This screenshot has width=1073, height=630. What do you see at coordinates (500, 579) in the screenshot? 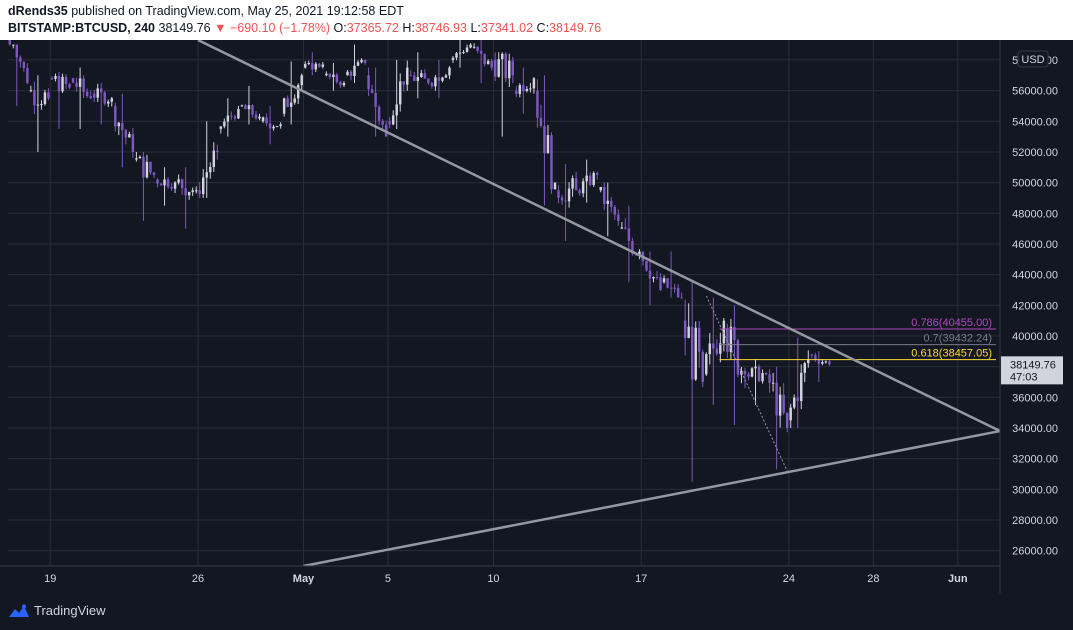
I see `time-axis-bg` at bounding box center [500, 579].